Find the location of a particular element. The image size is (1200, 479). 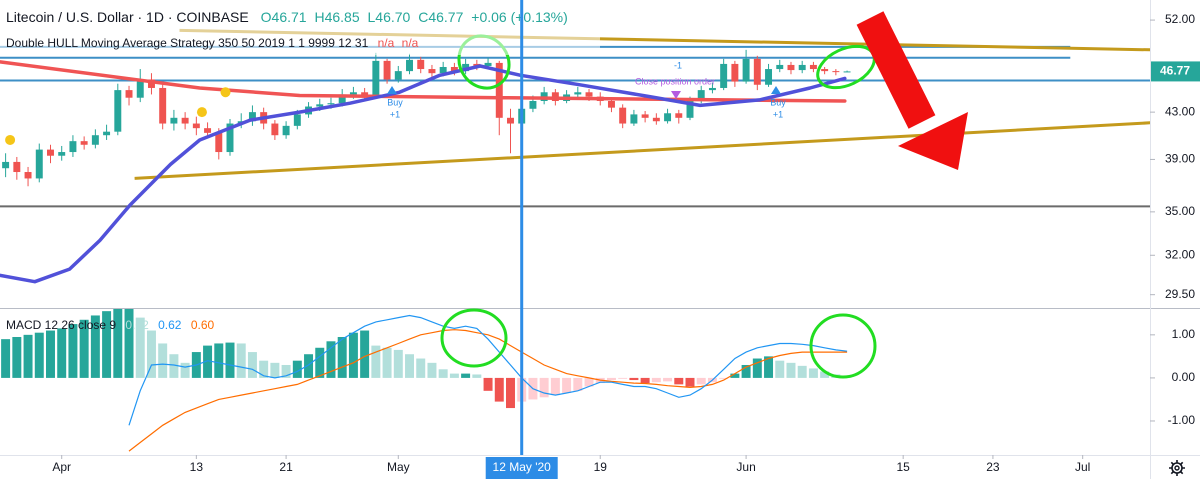

highlight-circle is located at coordinates (474, 338).